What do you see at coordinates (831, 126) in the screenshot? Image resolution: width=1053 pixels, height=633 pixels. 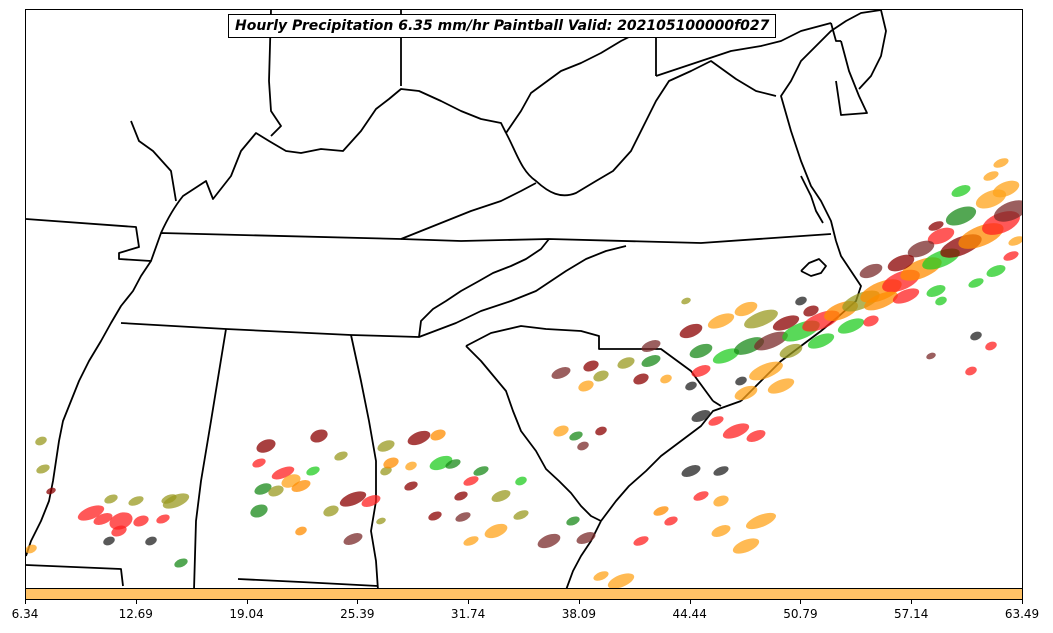 I see `va-coast` at bounding box center [831, 126].